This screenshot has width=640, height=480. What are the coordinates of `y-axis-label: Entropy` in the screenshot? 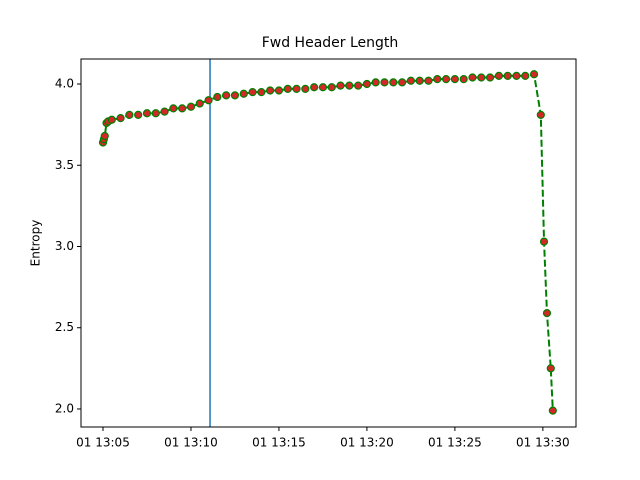 It's located at (36, 243).